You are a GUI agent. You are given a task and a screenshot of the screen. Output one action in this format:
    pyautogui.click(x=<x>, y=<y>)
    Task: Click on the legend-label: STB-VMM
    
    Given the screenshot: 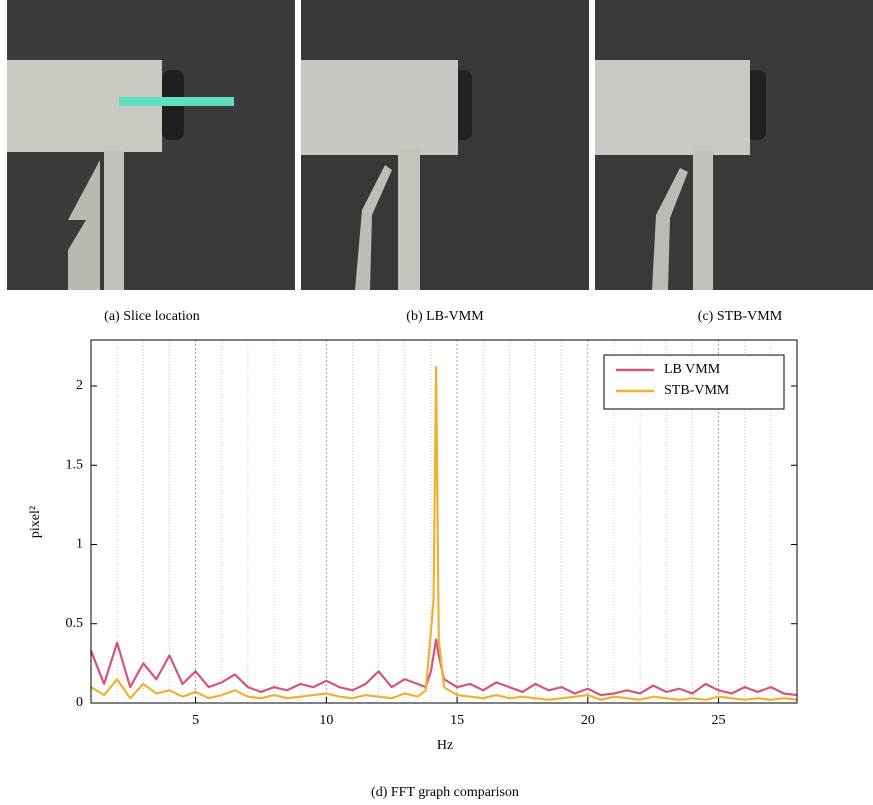 What is the action you would take?
    pyautogui.click(x=697, y=390)
    